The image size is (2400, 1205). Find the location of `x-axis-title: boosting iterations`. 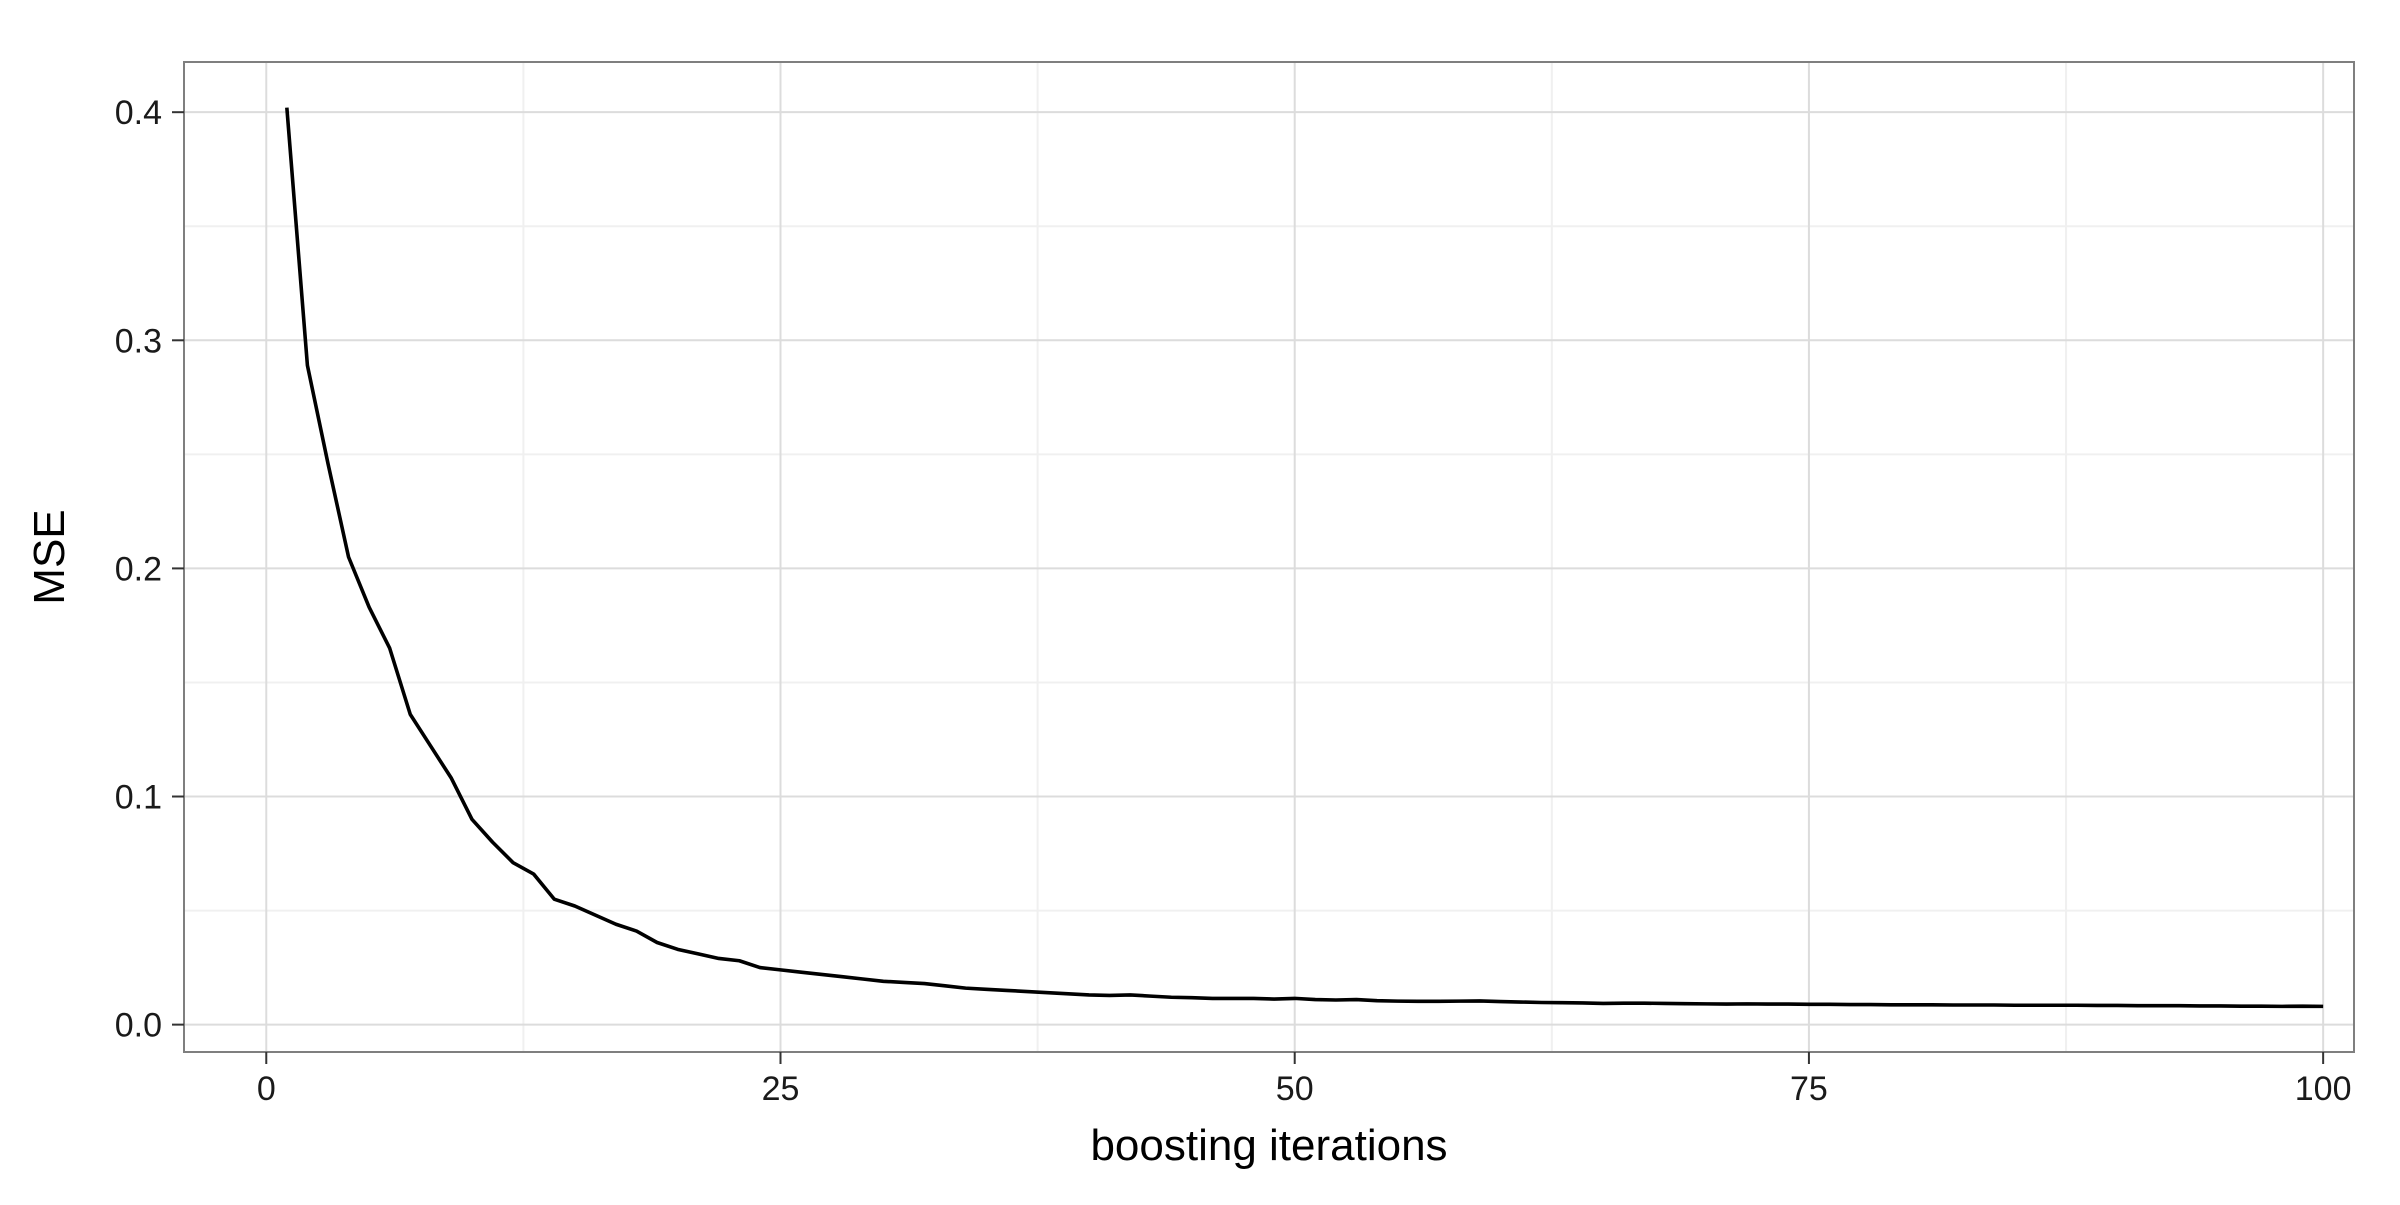

x-axis-title: boosting iterations is located at coordinates (1268, 1145).